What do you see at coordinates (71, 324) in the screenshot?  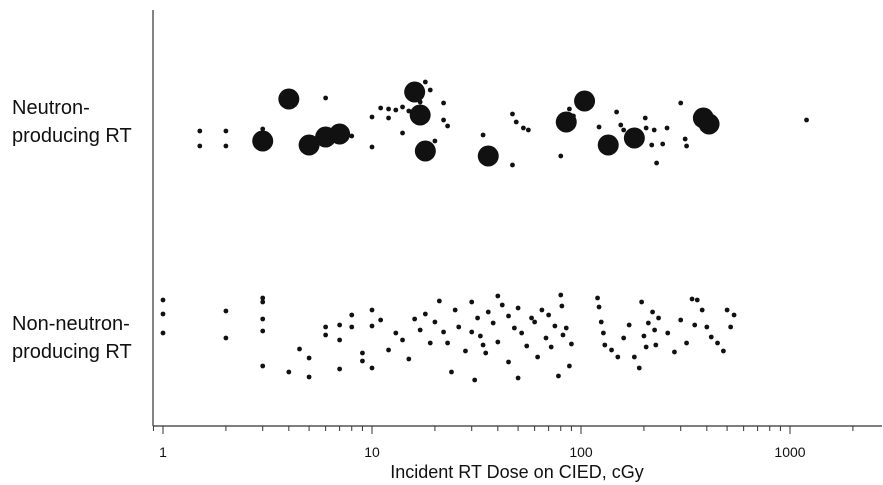 I see `category-label-line: Non-neutron-` at bounding box center [71, 324].